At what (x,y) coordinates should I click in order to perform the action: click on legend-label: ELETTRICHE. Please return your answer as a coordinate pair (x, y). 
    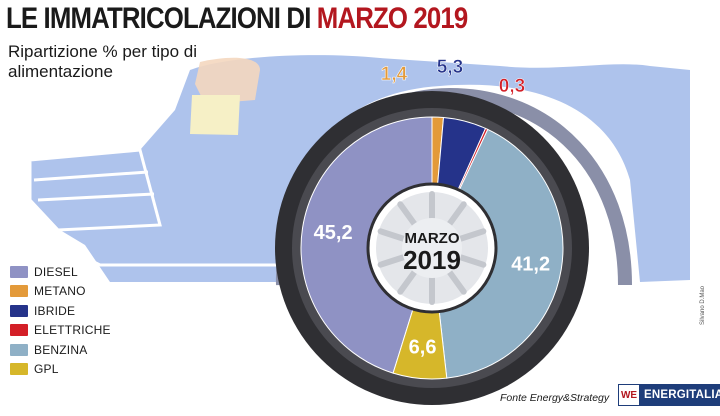
    Looking at the image, I should click on (72, 330).